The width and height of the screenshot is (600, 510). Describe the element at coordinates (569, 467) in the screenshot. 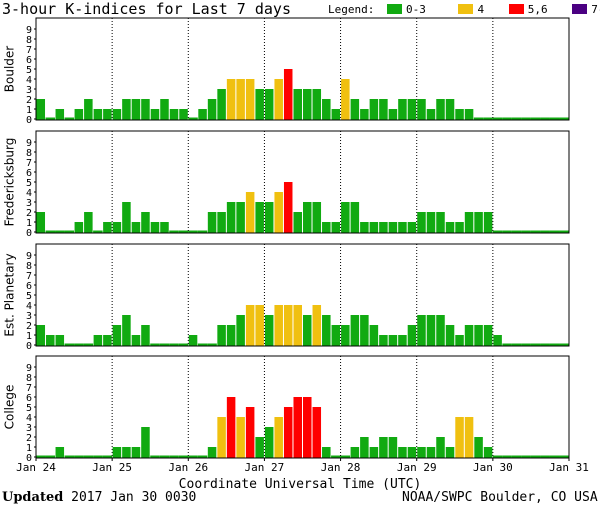

I see `x-tick-label: Jan 31` at that location.